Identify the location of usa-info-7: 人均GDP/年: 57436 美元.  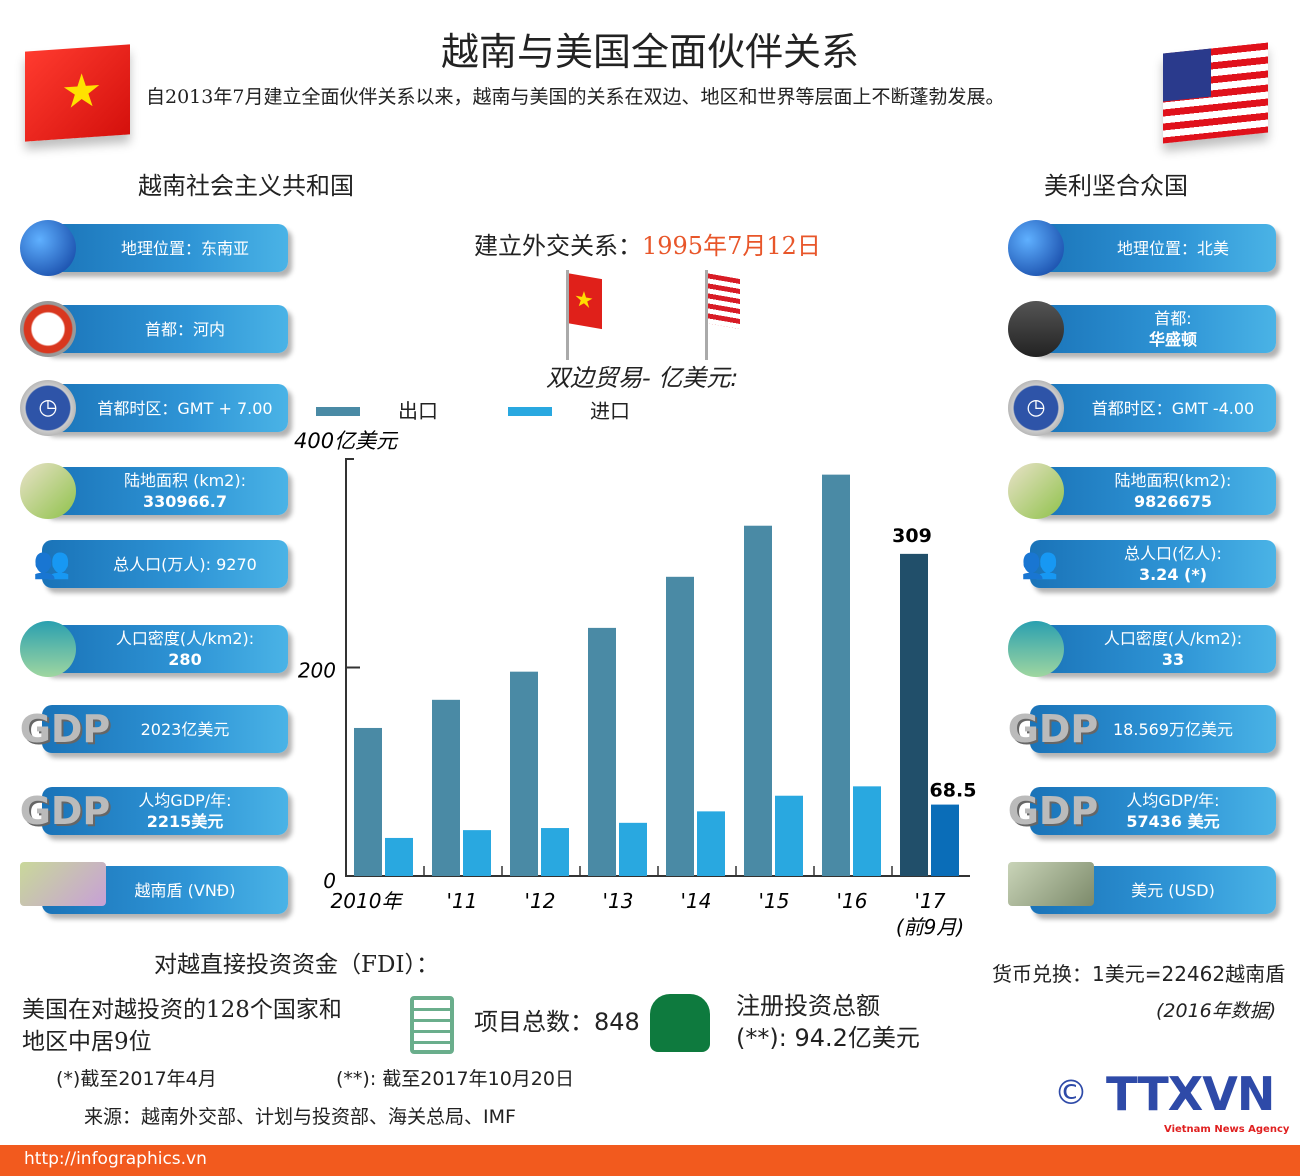
(1153, 811).